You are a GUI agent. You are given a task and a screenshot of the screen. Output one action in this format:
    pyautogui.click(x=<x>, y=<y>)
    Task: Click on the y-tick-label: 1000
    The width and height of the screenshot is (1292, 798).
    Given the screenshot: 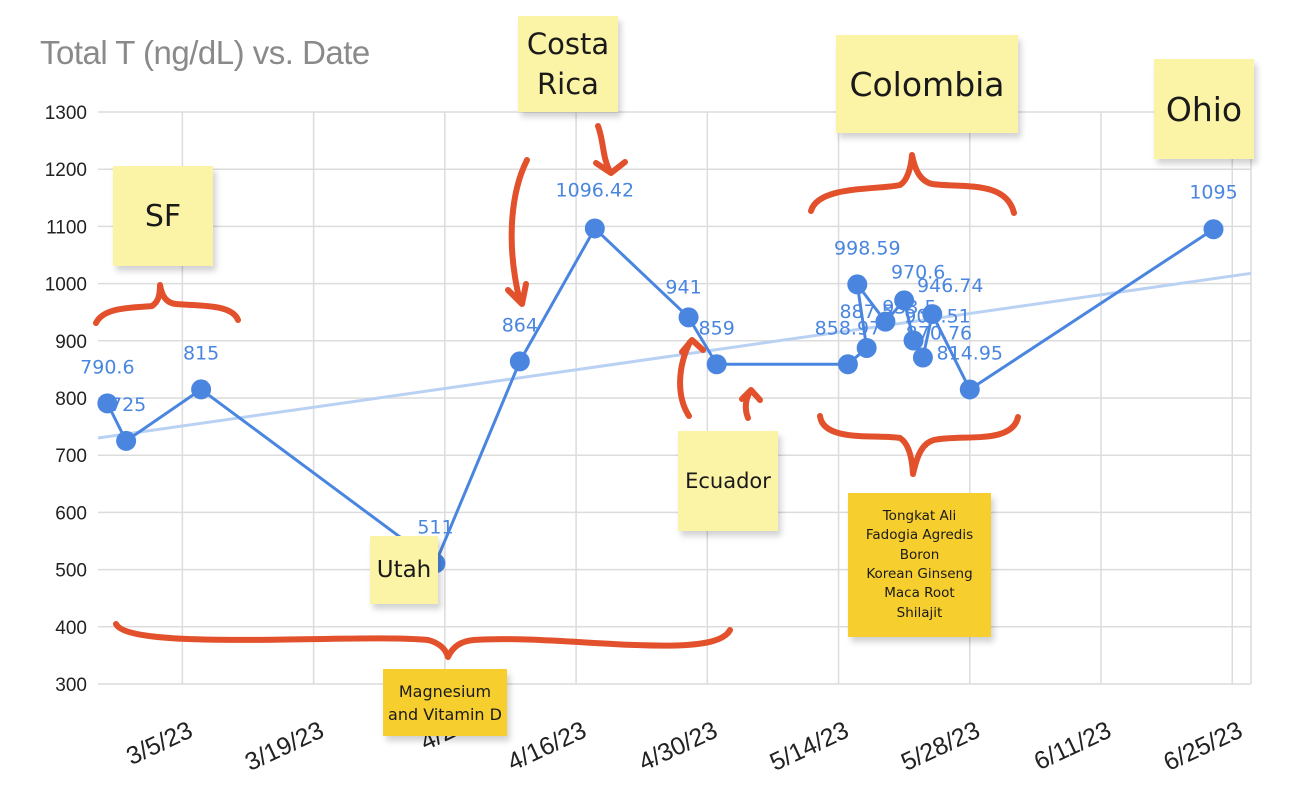 What is the action you would take?
    pyautogui.click(x=66, y=285)
    